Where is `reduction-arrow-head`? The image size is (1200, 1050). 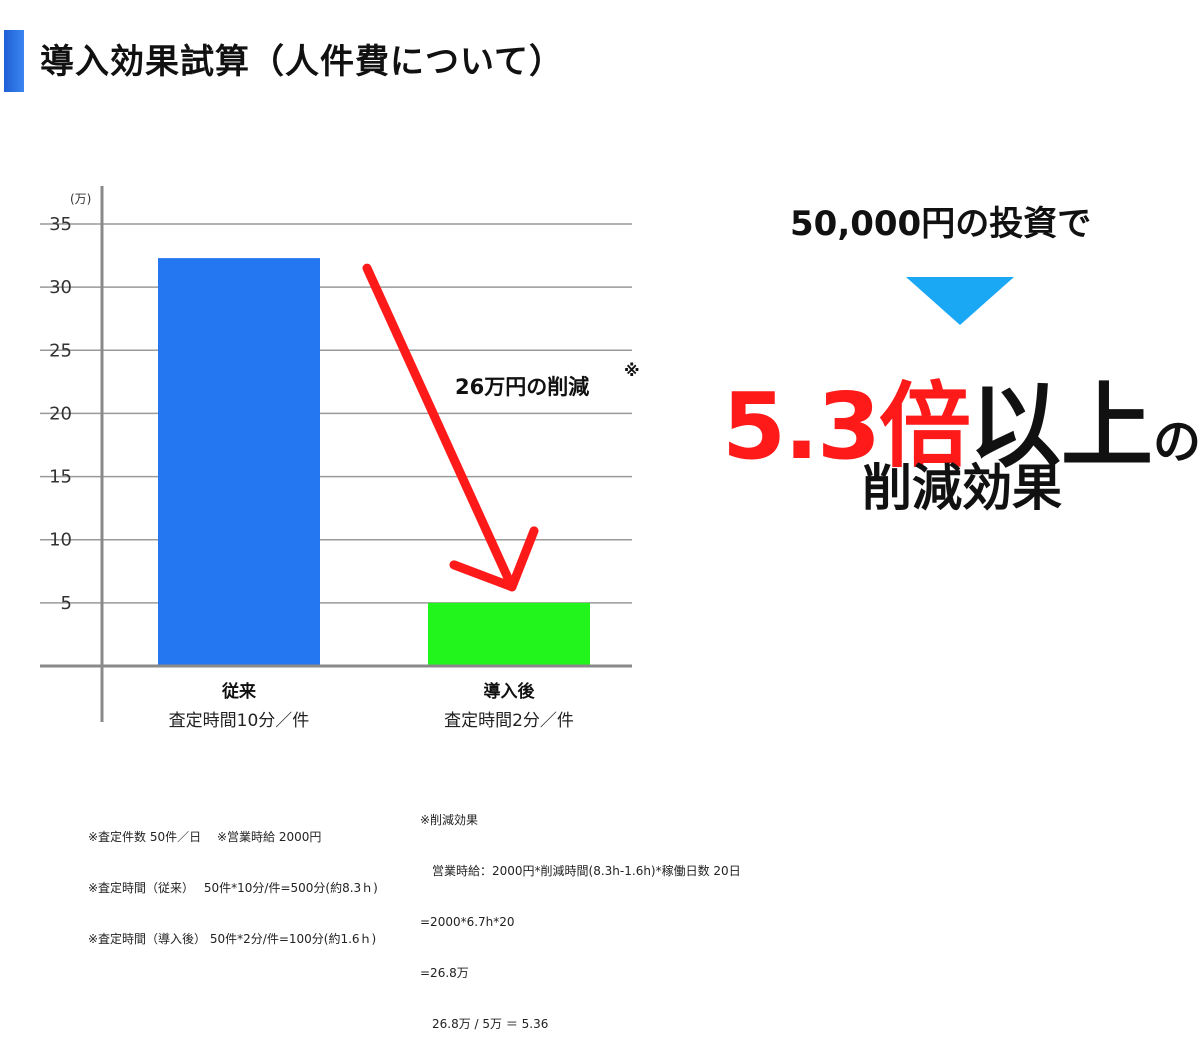
reduction-arrow-head is located at coordinates (494, 559).